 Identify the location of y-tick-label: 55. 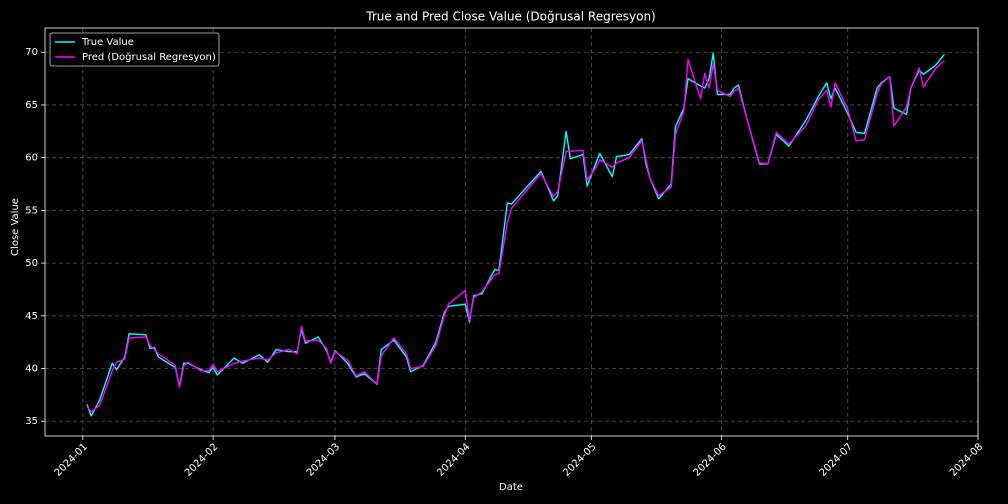
(31, 210).